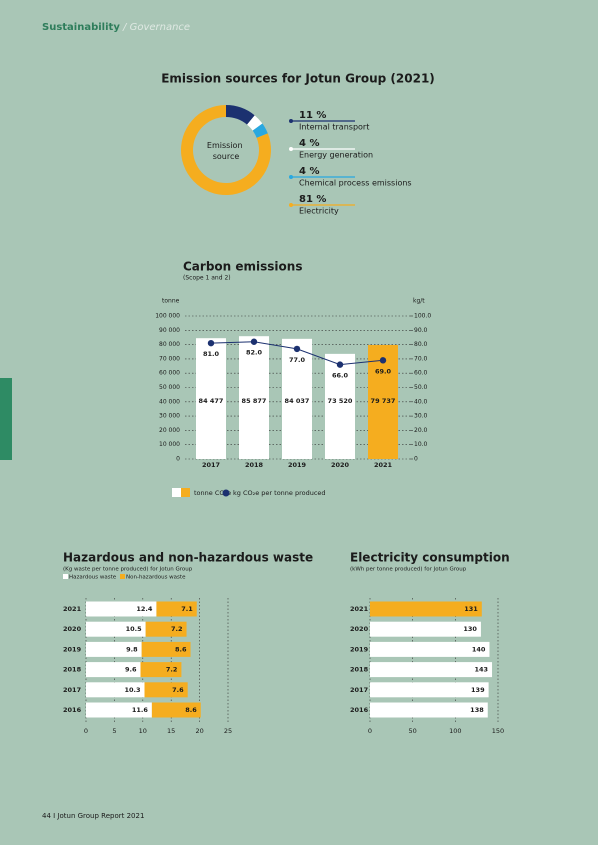 The height and width of the screenshot is (845, 598). What do you see at coordinates (167, 316) in the screenshot?
I see `y-tick-label: 100 000` at bounding box center [167, 316].